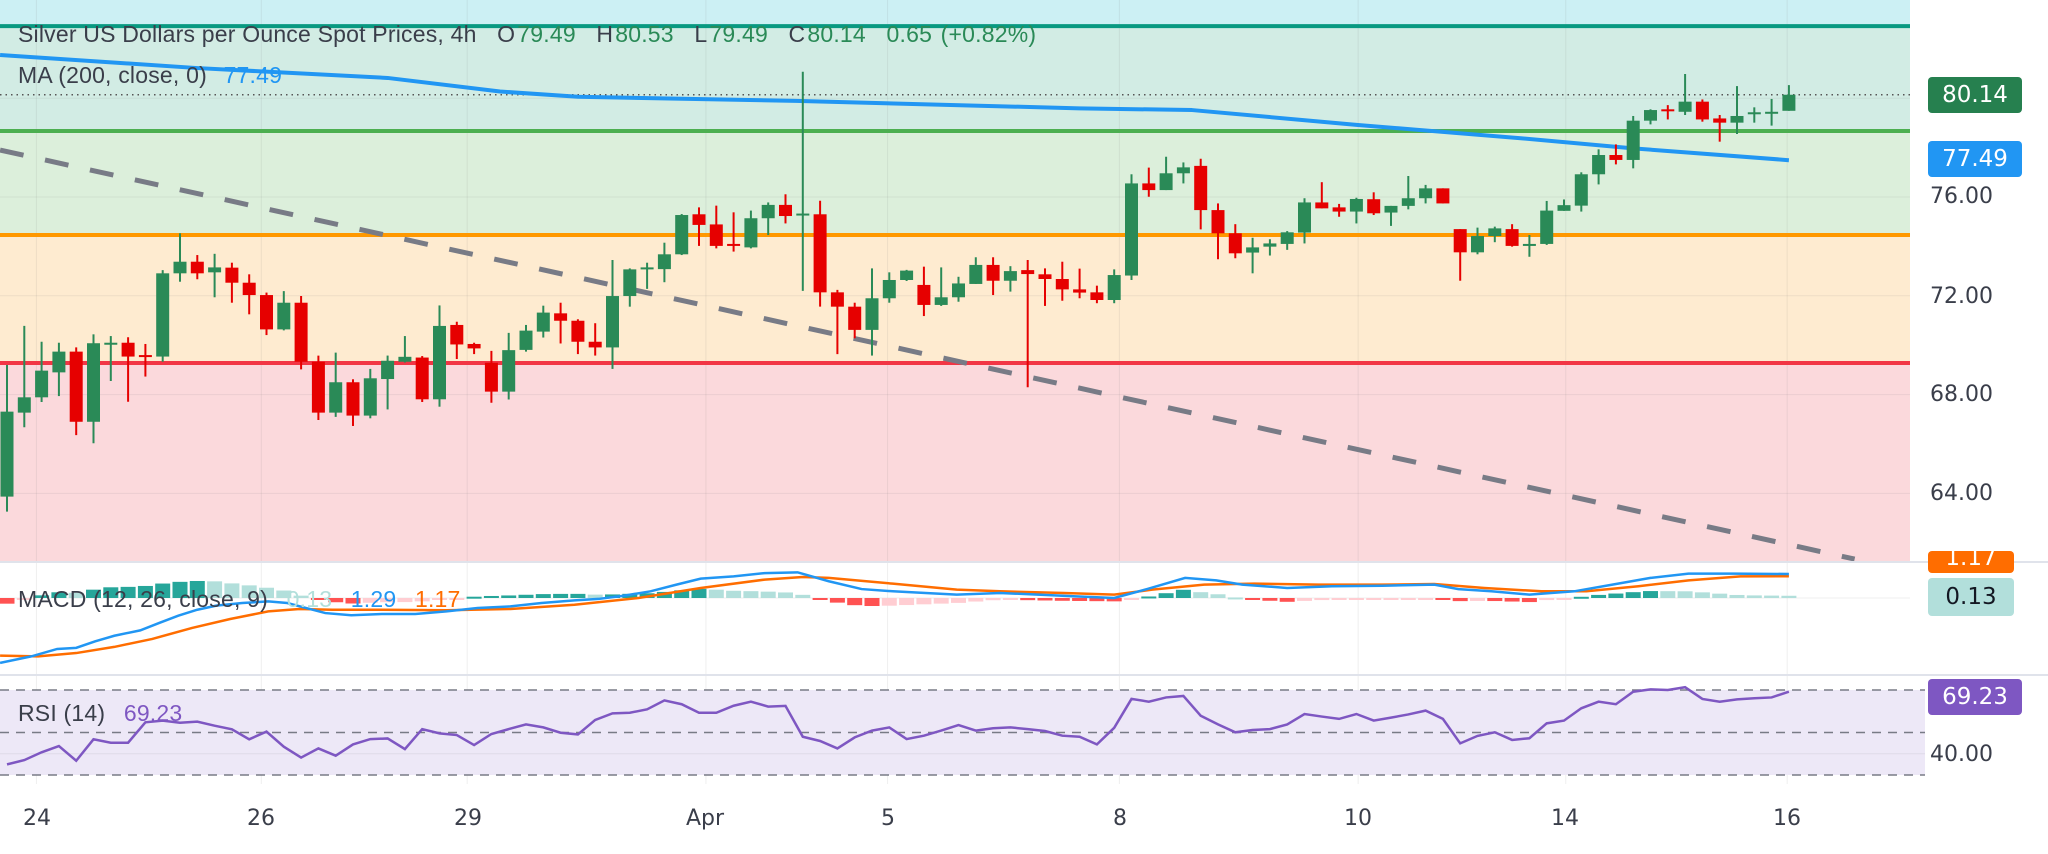  What do you see at coordinates (112, 75) in the screenshot?
I see `ma-legend-label: MA (200, close, 0)` at bounding box center [112, 75].